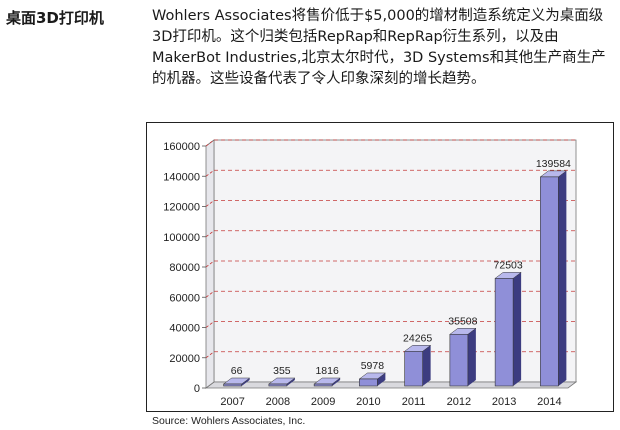 The width and height of the screenshot is (620, 430). I want to click on data-label: 139584, so click(553, 164).